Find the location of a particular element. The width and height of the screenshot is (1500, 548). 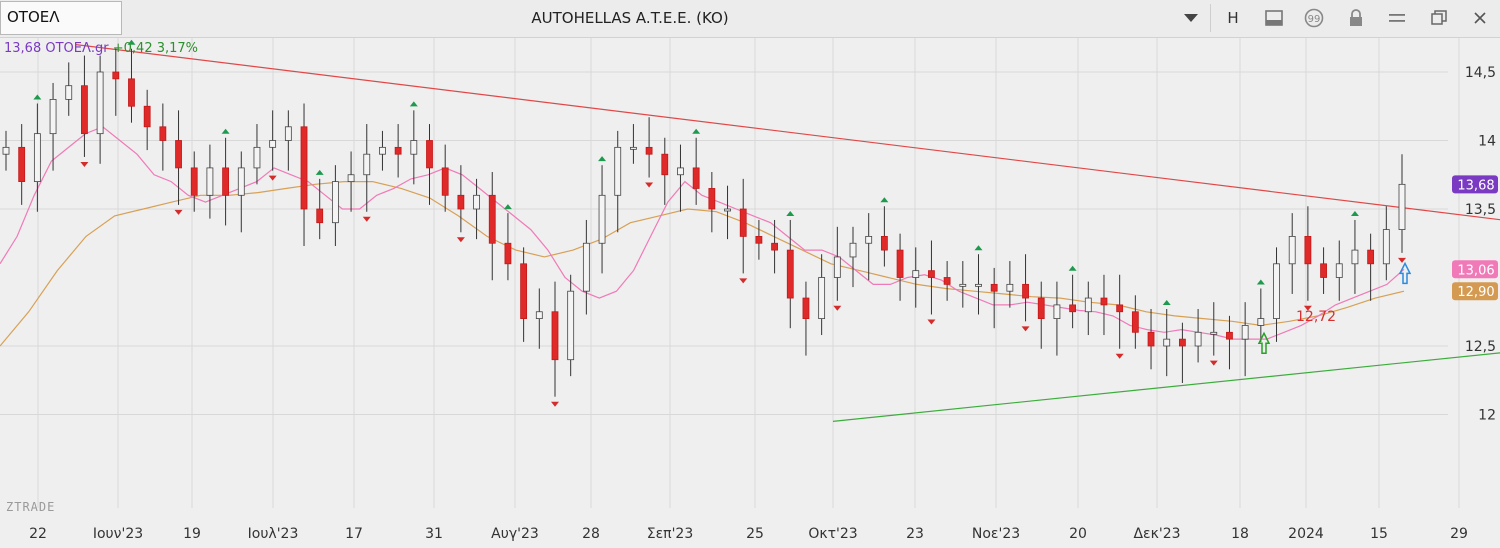

x-tick-label: 23 is located at coordinates (915, 534).